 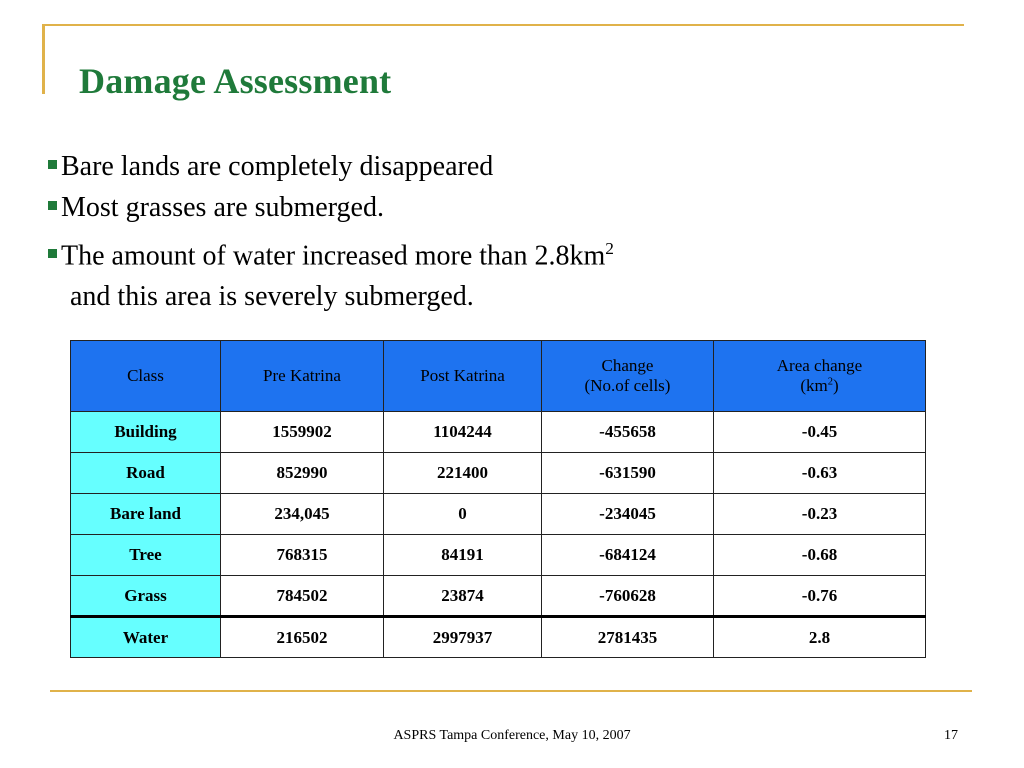 I want to click on table-row: Tree 768315 84191 -684124 -0.68, so click(x=498, y=555).